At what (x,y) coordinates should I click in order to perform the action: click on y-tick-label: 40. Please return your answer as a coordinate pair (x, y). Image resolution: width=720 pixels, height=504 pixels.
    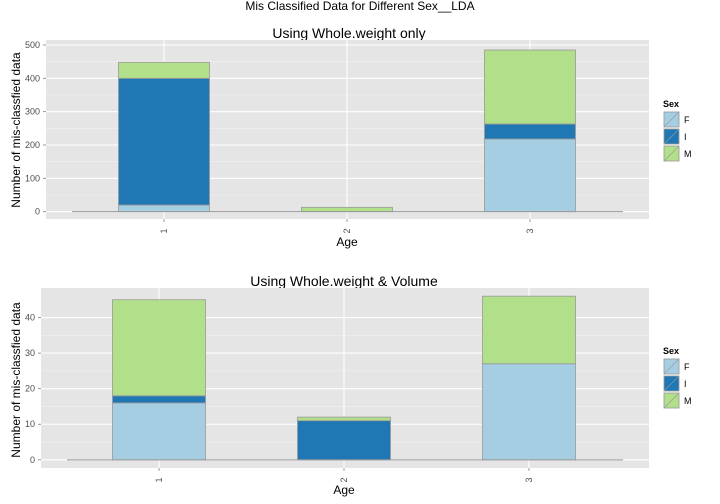
    Looking at the image, I should click on (30, 318).